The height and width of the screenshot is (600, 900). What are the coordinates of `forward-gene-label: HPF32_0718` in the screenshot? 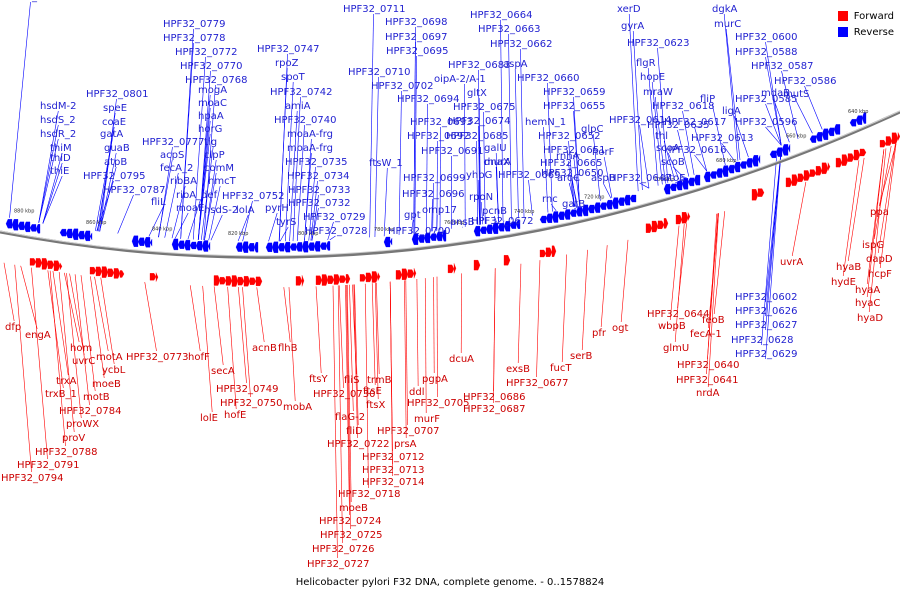 It's located at (369, 494).